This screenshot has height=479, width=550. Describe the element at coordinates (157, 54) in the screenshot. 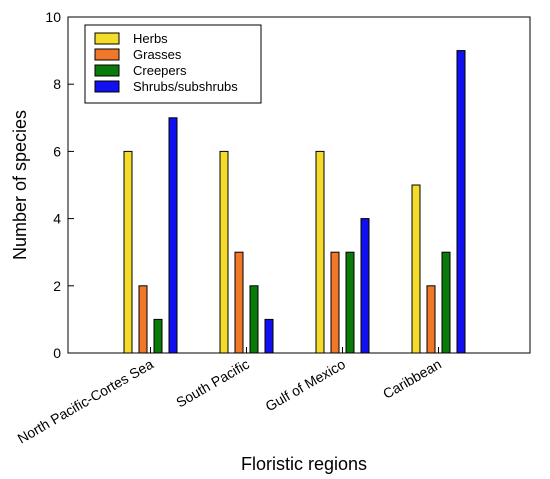

I see `legend-label: Grasses` at that location.